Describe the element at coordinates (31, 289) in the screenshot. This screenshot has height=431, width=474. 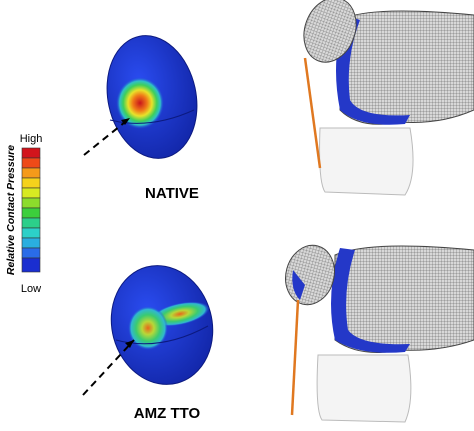
I see `colorbar-low: Low` at that location.